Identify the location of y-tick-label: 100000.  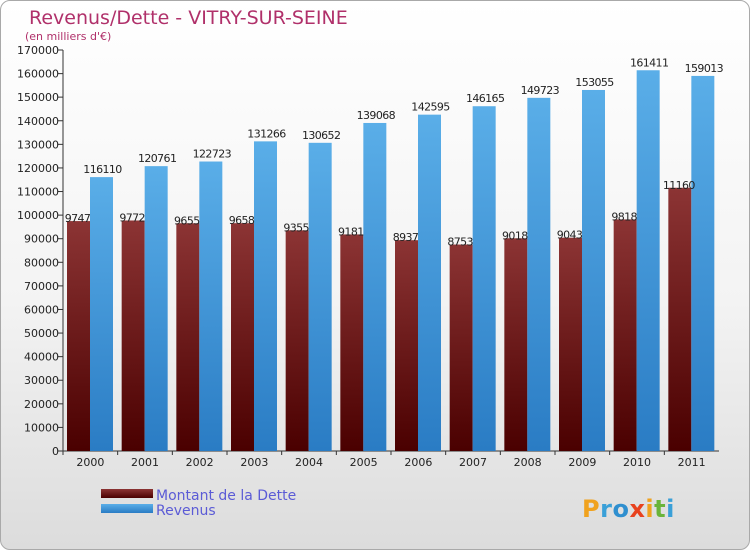
(38, 215).